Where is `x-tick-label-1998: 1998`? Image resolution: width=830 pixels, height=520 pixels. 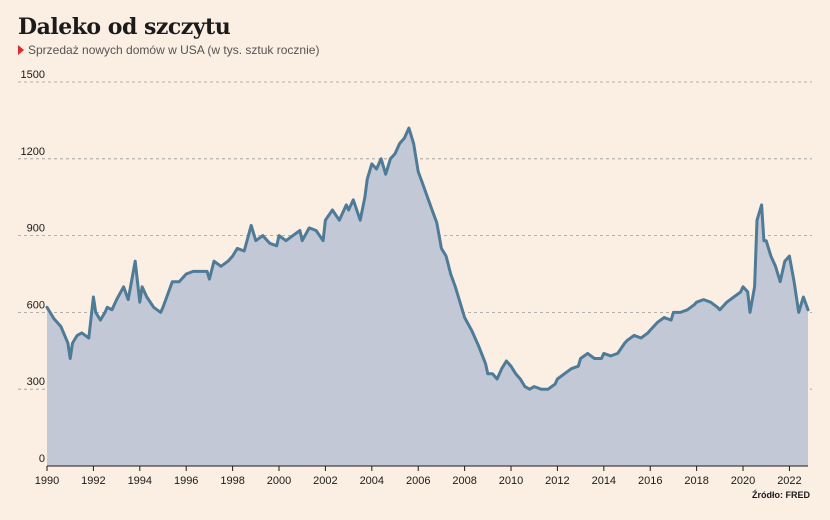 x-tick-label-1998: 1998 is located at coordinates (232, 481).